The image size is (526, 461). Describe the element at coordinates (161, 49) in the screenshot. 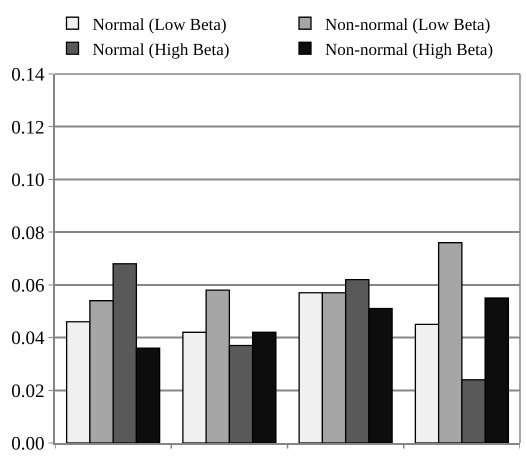

I see `legend-label: Normal (High Beta)` at that location.